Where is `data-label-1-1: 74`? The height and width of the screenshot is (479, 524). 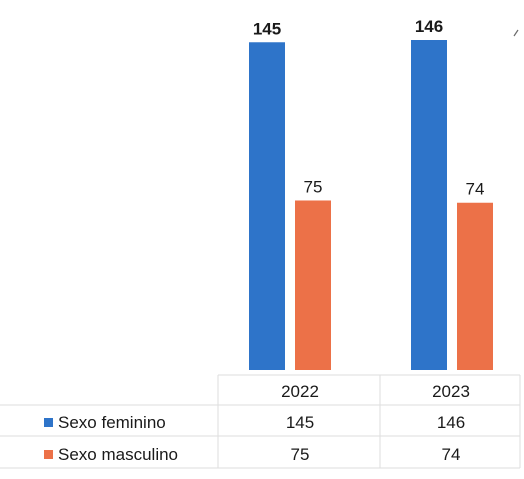 data-label-1-1: 74 is located at coordinates (475, 189).